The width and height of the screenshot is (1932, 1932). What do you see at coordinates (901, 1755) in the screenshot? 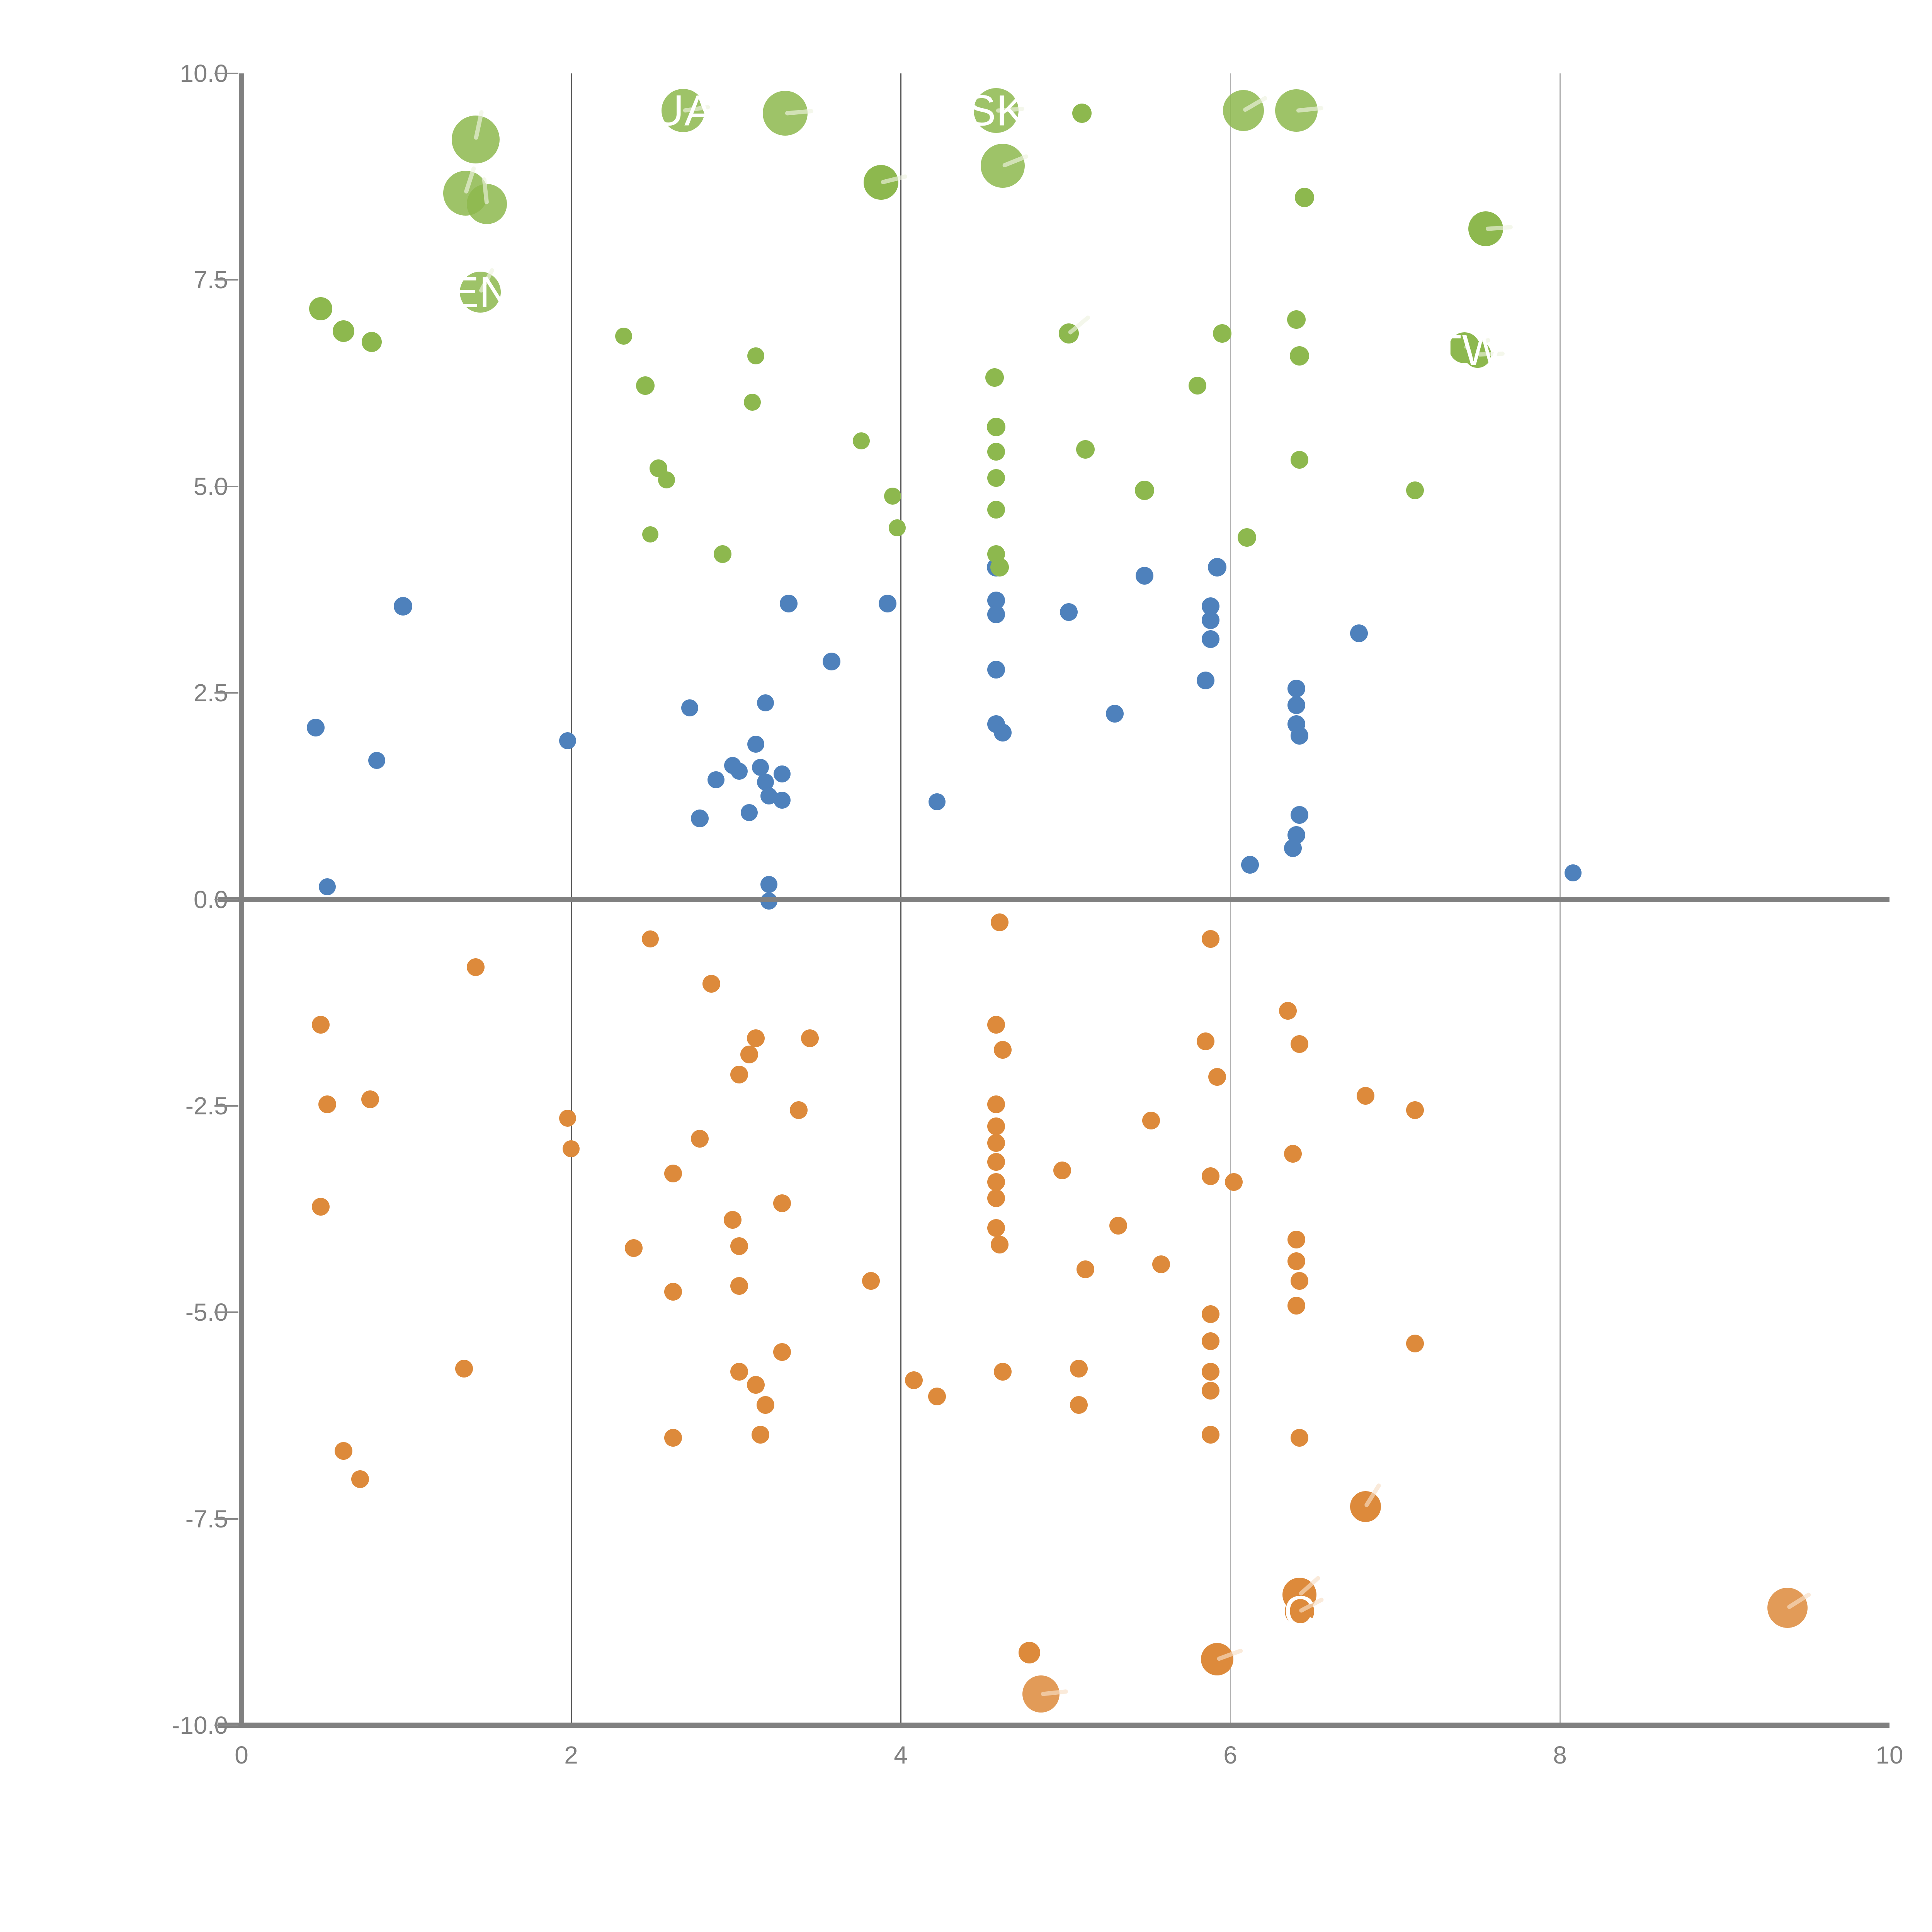
I see `x-tick-label-2: 4` at bounding box center [901, 1755].